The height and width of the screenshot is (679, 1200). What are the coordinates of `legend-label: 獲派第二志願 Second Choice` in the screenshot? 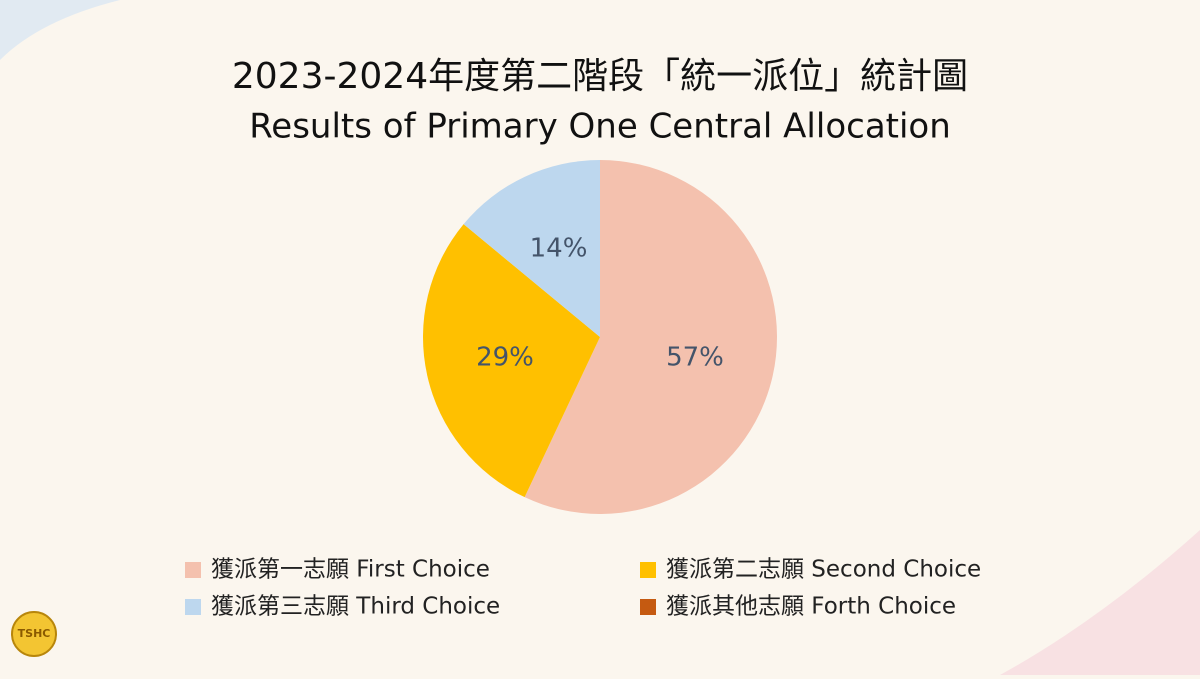 It's located at (823, 570).